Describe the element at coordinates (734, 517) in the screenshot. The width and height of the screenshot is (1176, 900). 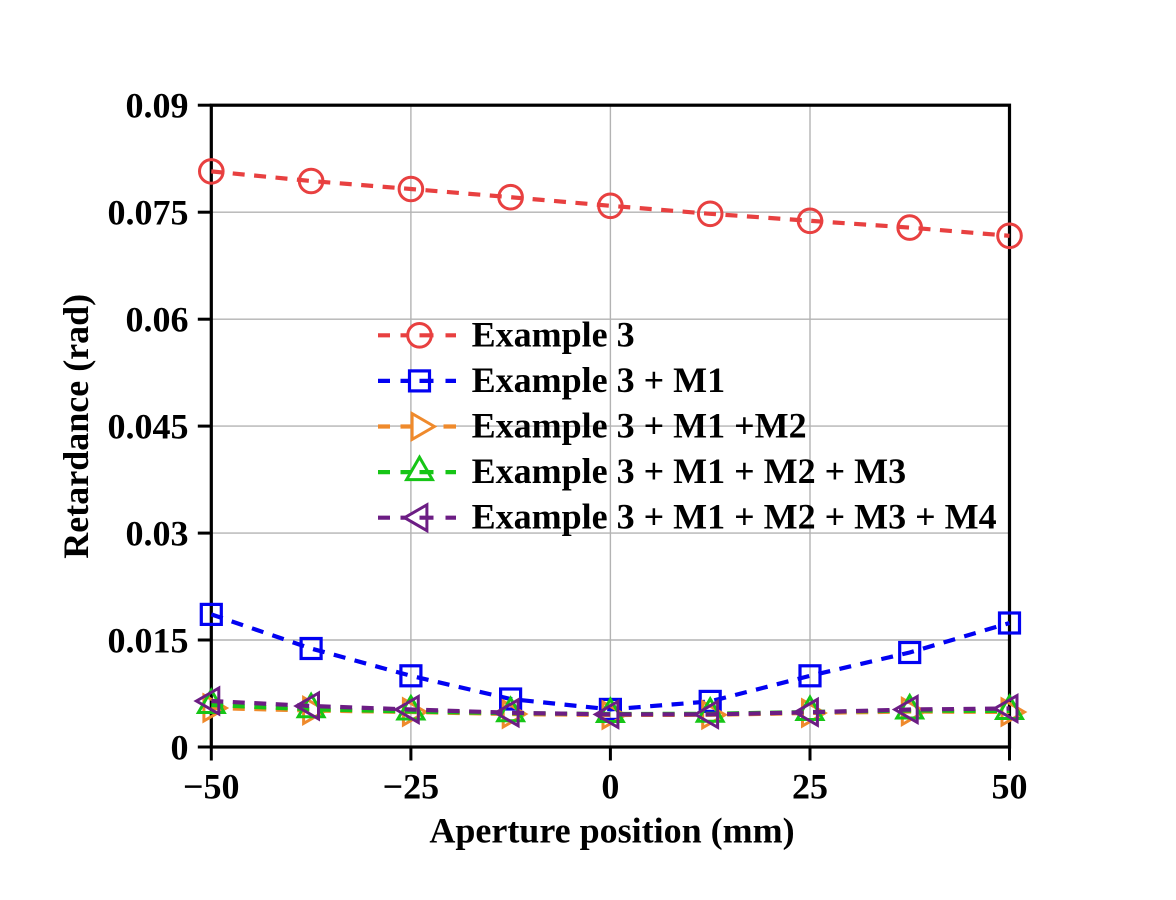
I see `svg-text: Example 3 + M1 + M2 + M3 + M4` at that location.